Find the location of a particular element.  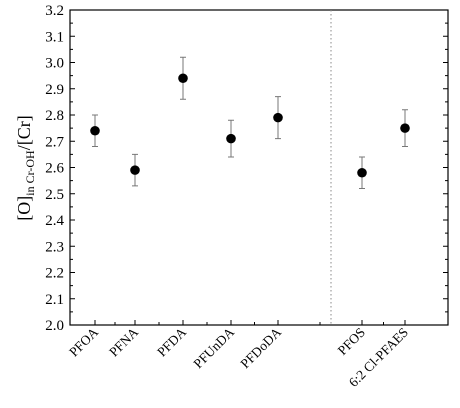

y-tick-label: 2.7 is located at coordinates (54, 142).